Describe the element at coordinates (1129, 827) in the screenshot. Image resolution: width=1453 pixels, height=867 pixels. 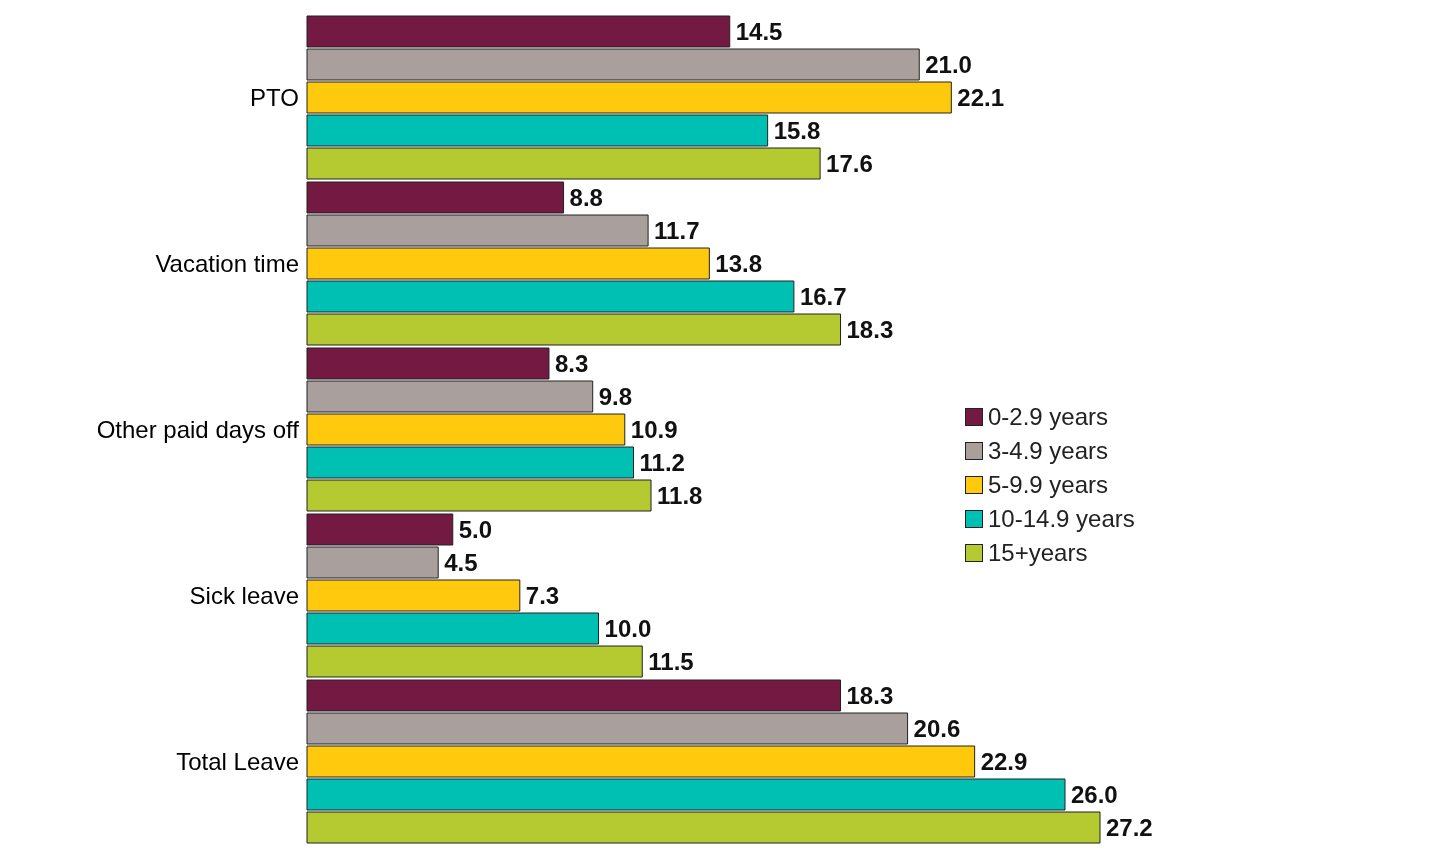
I see `data-label: 27.2` at that location.